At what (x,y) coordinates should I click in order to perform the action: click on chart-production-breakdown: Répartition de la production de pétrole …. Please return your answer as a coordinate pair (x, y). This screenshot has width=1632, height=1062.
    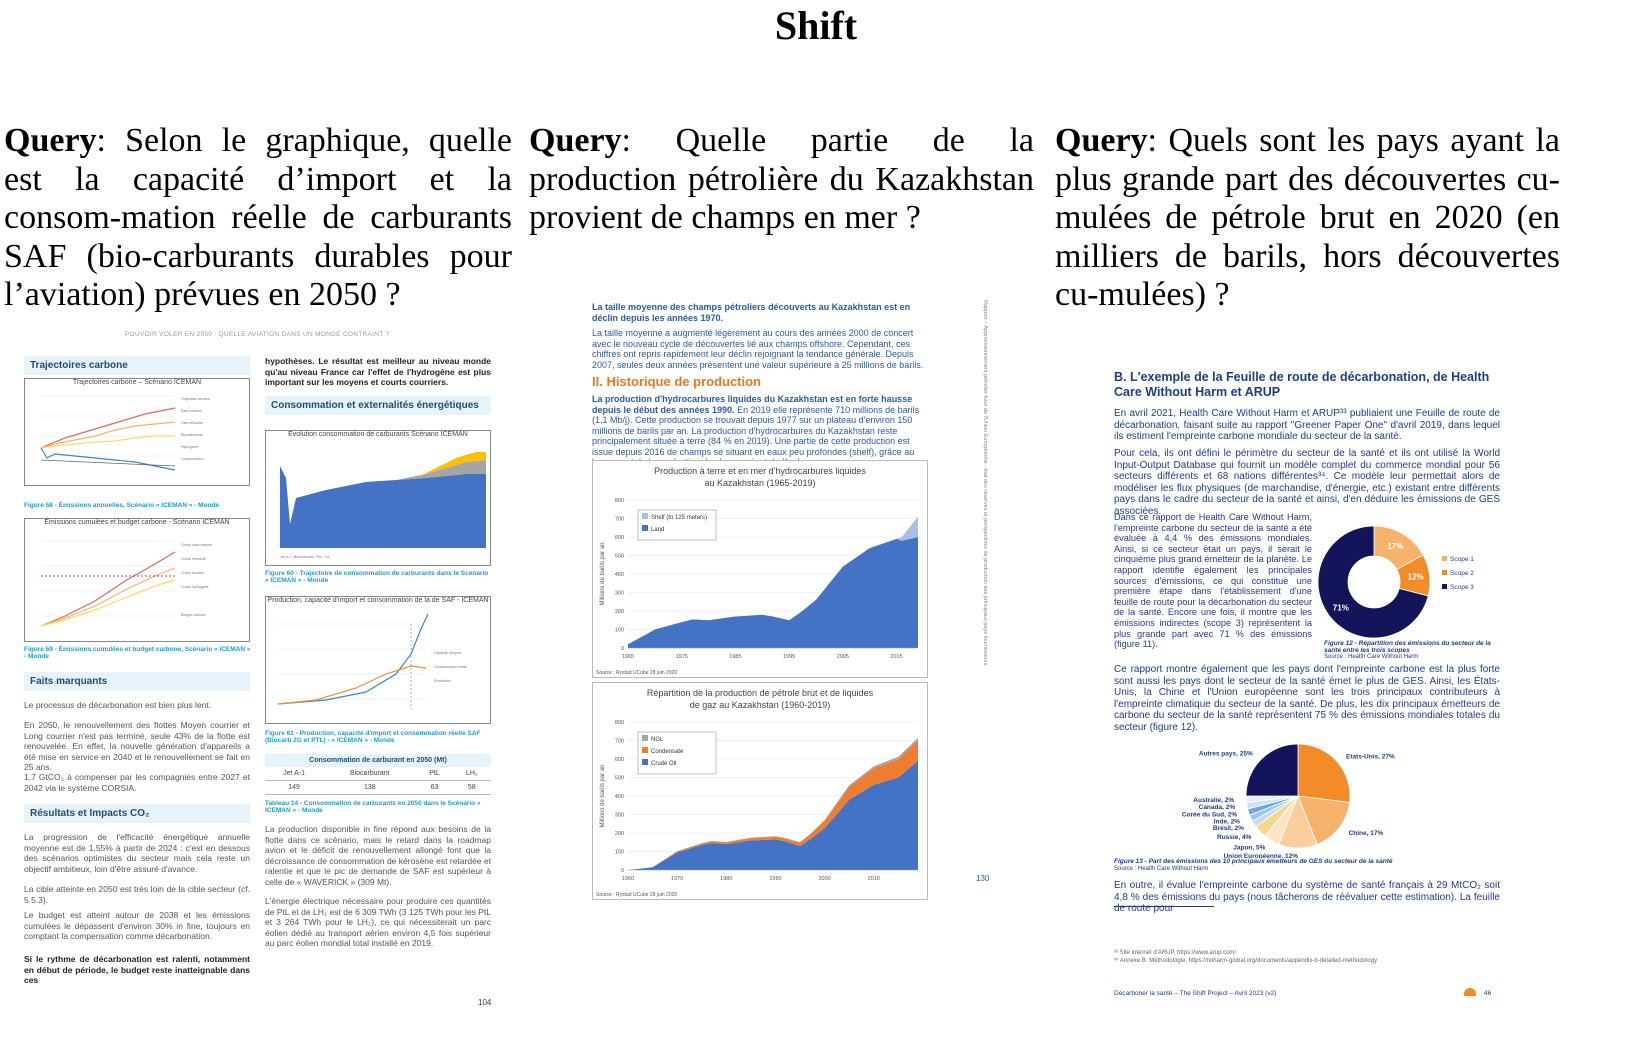
    Looking at the image, I should click on (760, 791).